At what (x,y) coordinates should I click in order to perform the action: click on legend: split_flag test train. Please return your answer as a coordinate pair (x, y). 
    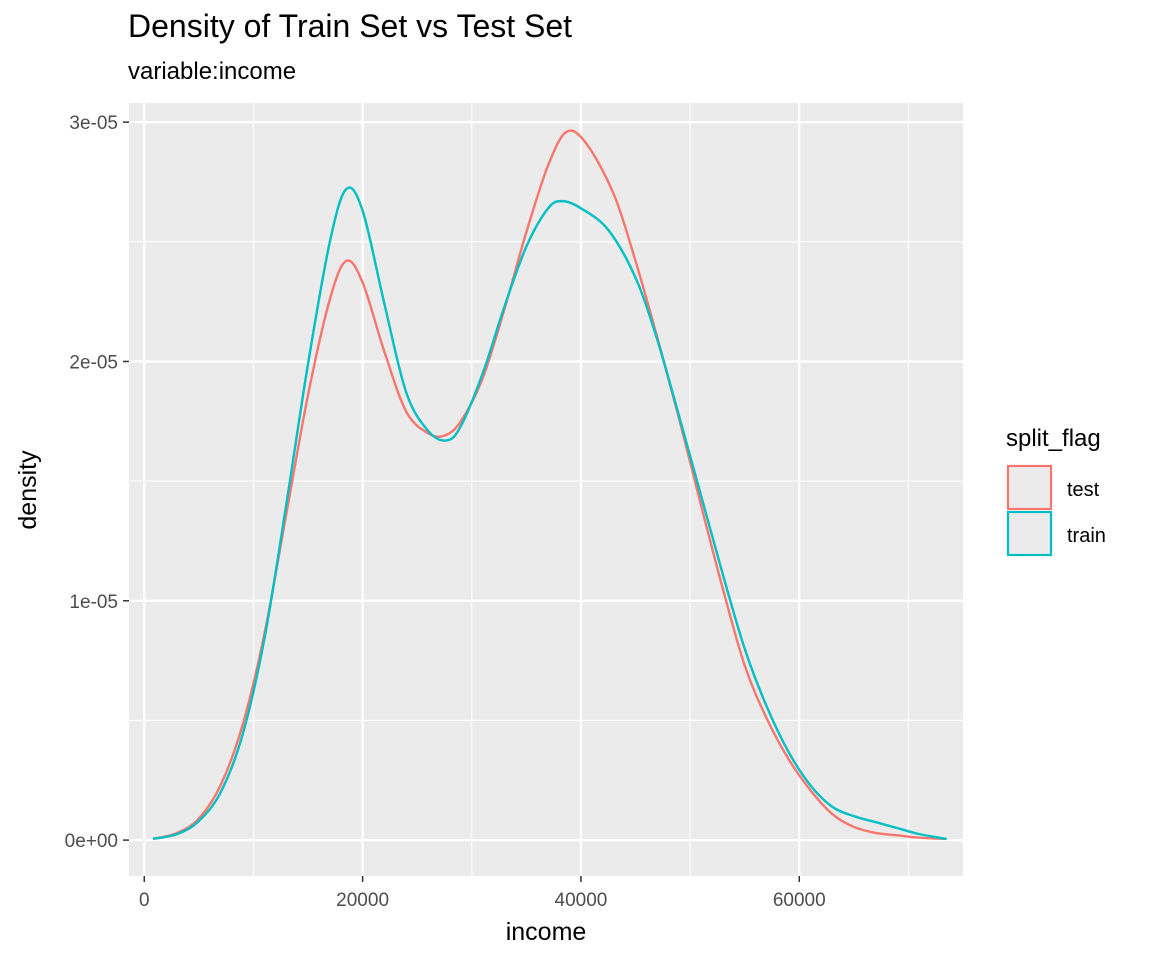
    Looking at the image, I should click on (1056, 491).